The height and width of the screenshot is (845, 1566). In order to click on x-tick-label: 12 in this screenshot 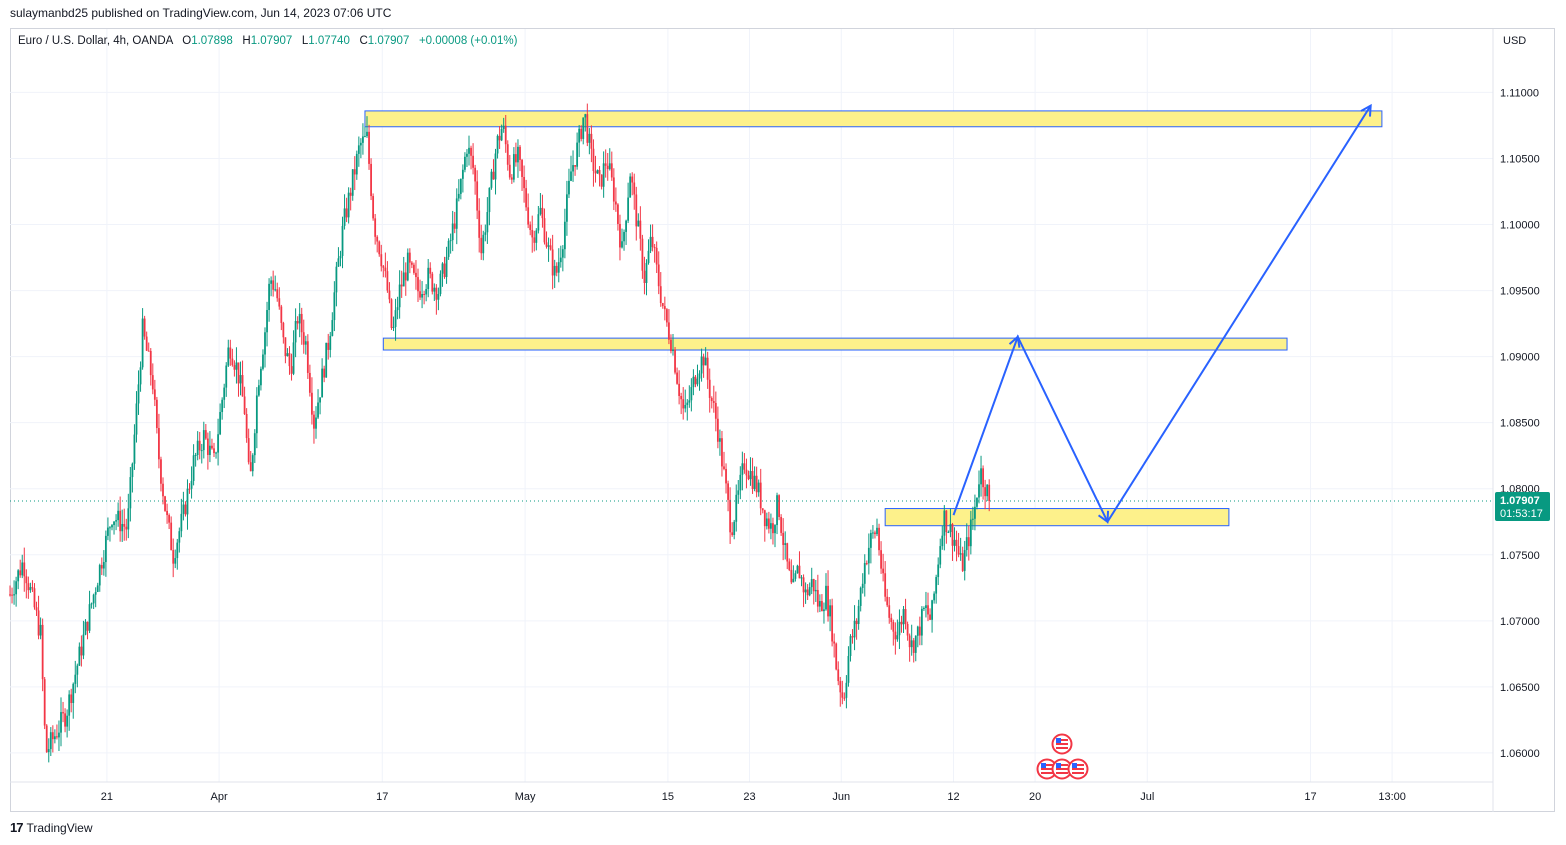, I will do `click(953, 797)`.